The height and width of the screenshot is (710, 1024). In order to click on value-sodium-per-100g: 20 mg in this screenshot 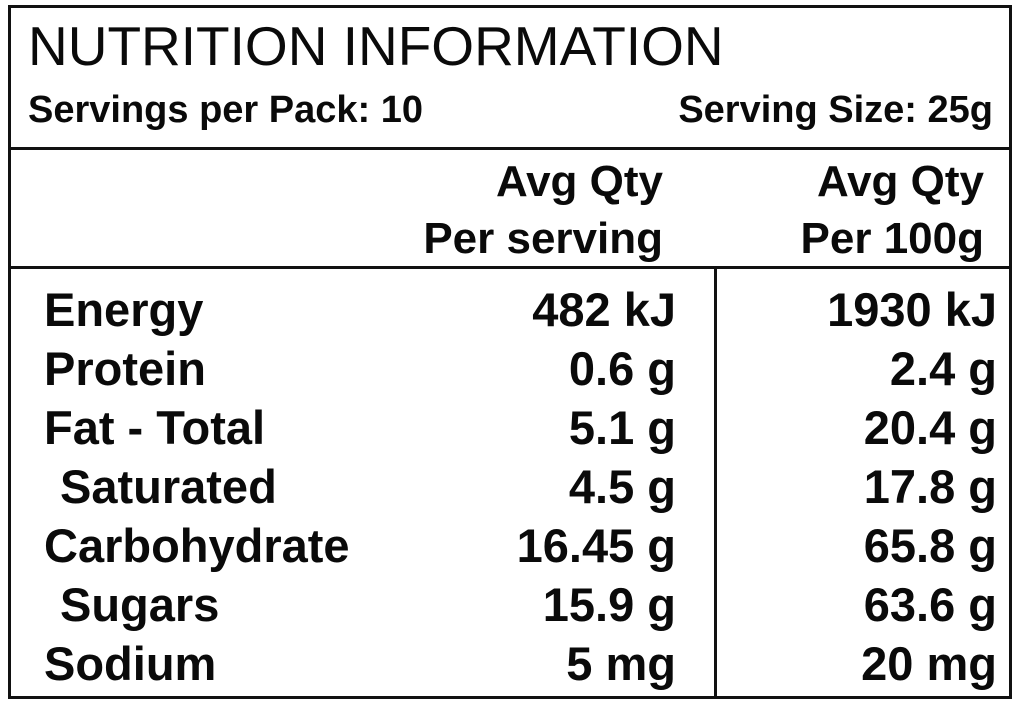, I will do `click(929, 663)`.